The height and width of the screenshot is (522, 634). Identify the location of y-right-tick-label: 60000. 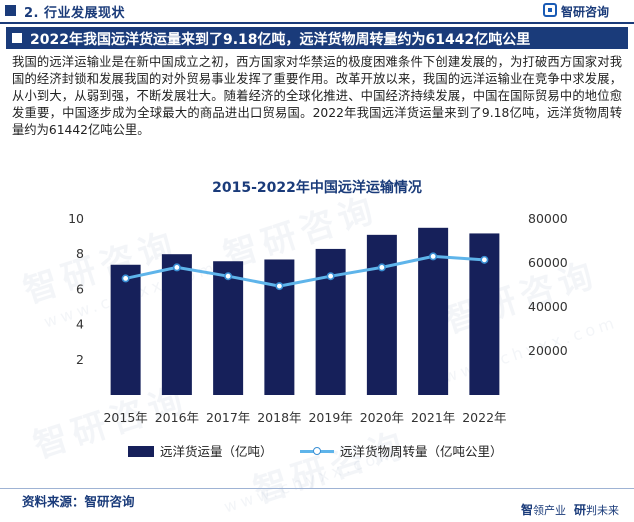
(548, 262).